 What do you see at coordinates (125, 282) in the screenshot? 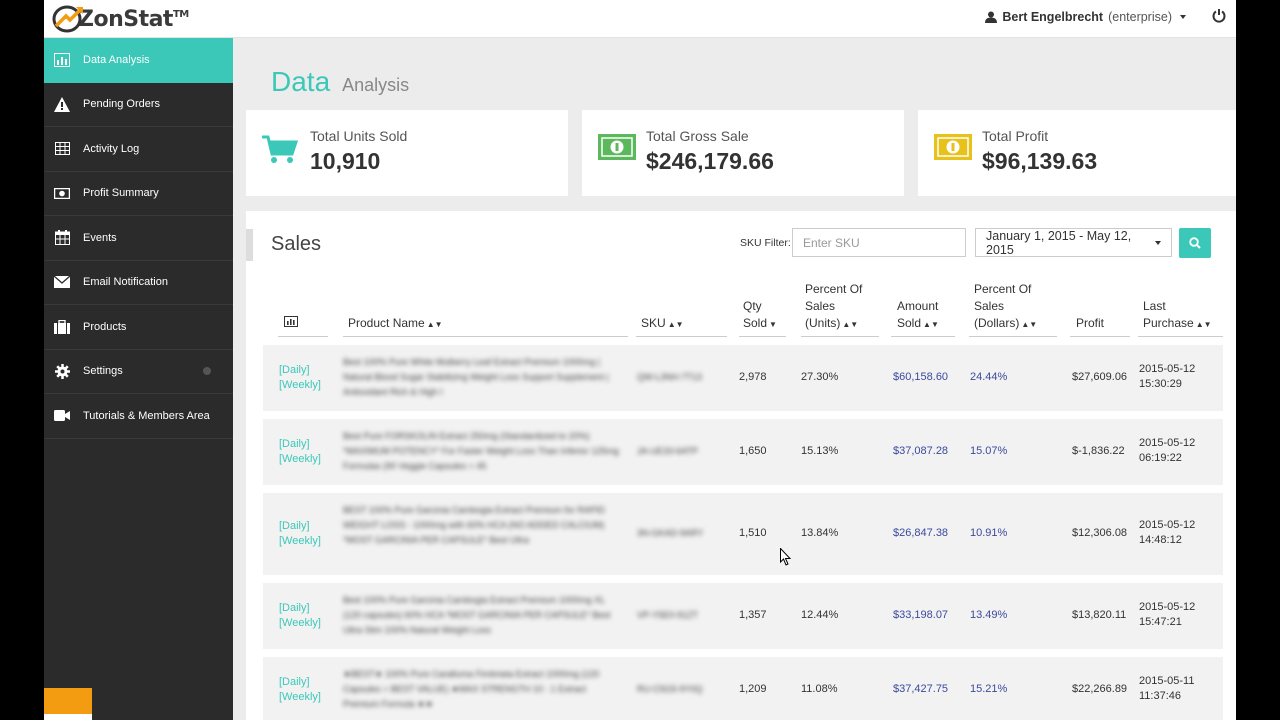
I see `sidebar-item-label: Email Notification` at bounding box center [125, 282].